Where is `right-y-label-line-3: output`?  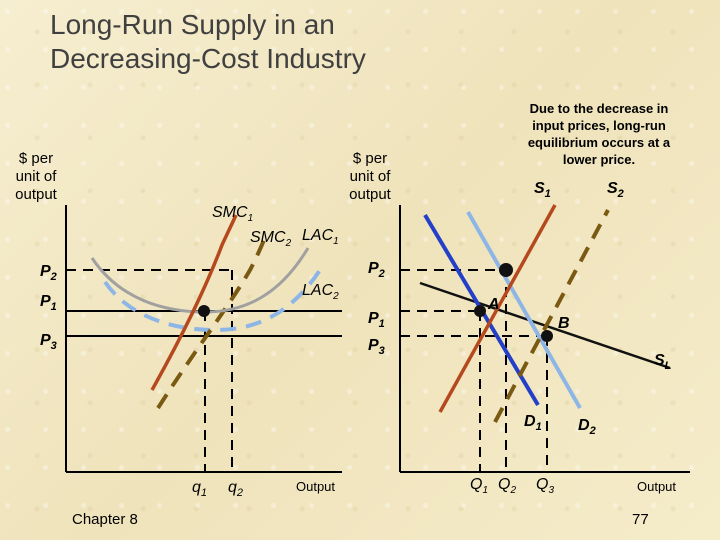
right-y-label-line-3: output is located at coordinates (370, 194).